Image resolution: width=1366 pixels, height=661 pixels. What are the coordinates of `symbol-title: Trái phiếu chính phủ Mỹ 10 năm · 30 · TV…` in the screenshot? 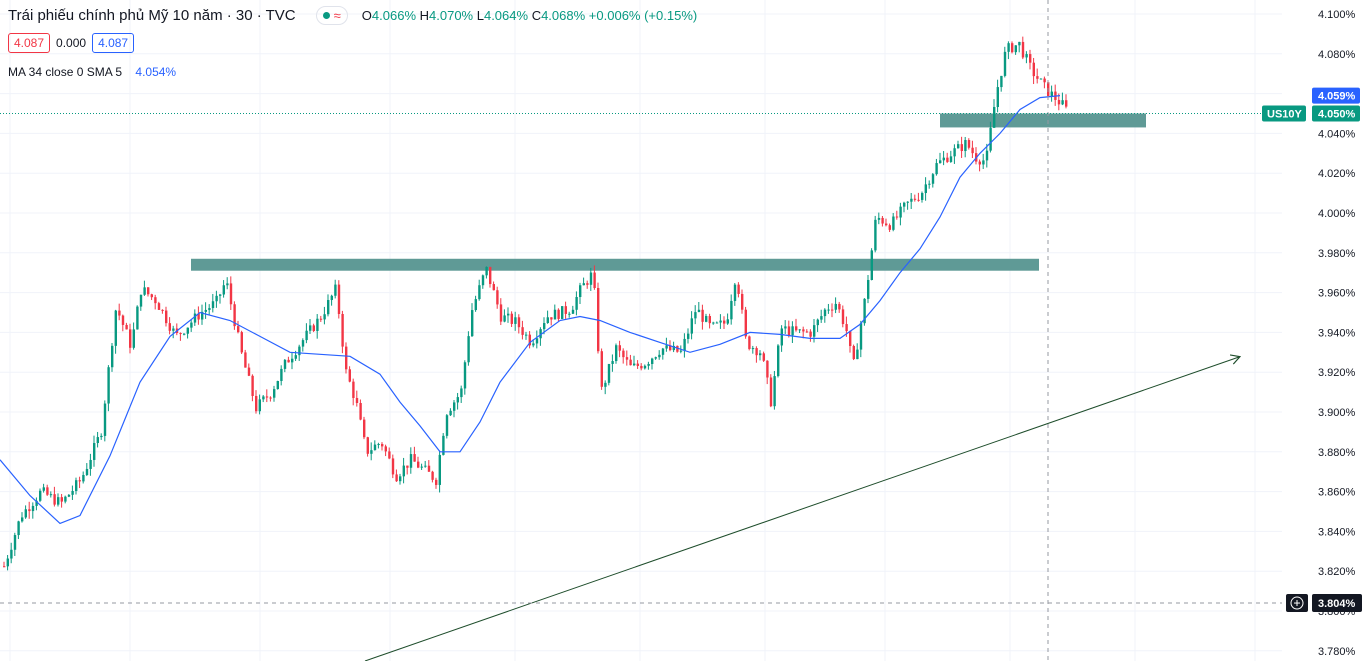 It's located at (152, 15).